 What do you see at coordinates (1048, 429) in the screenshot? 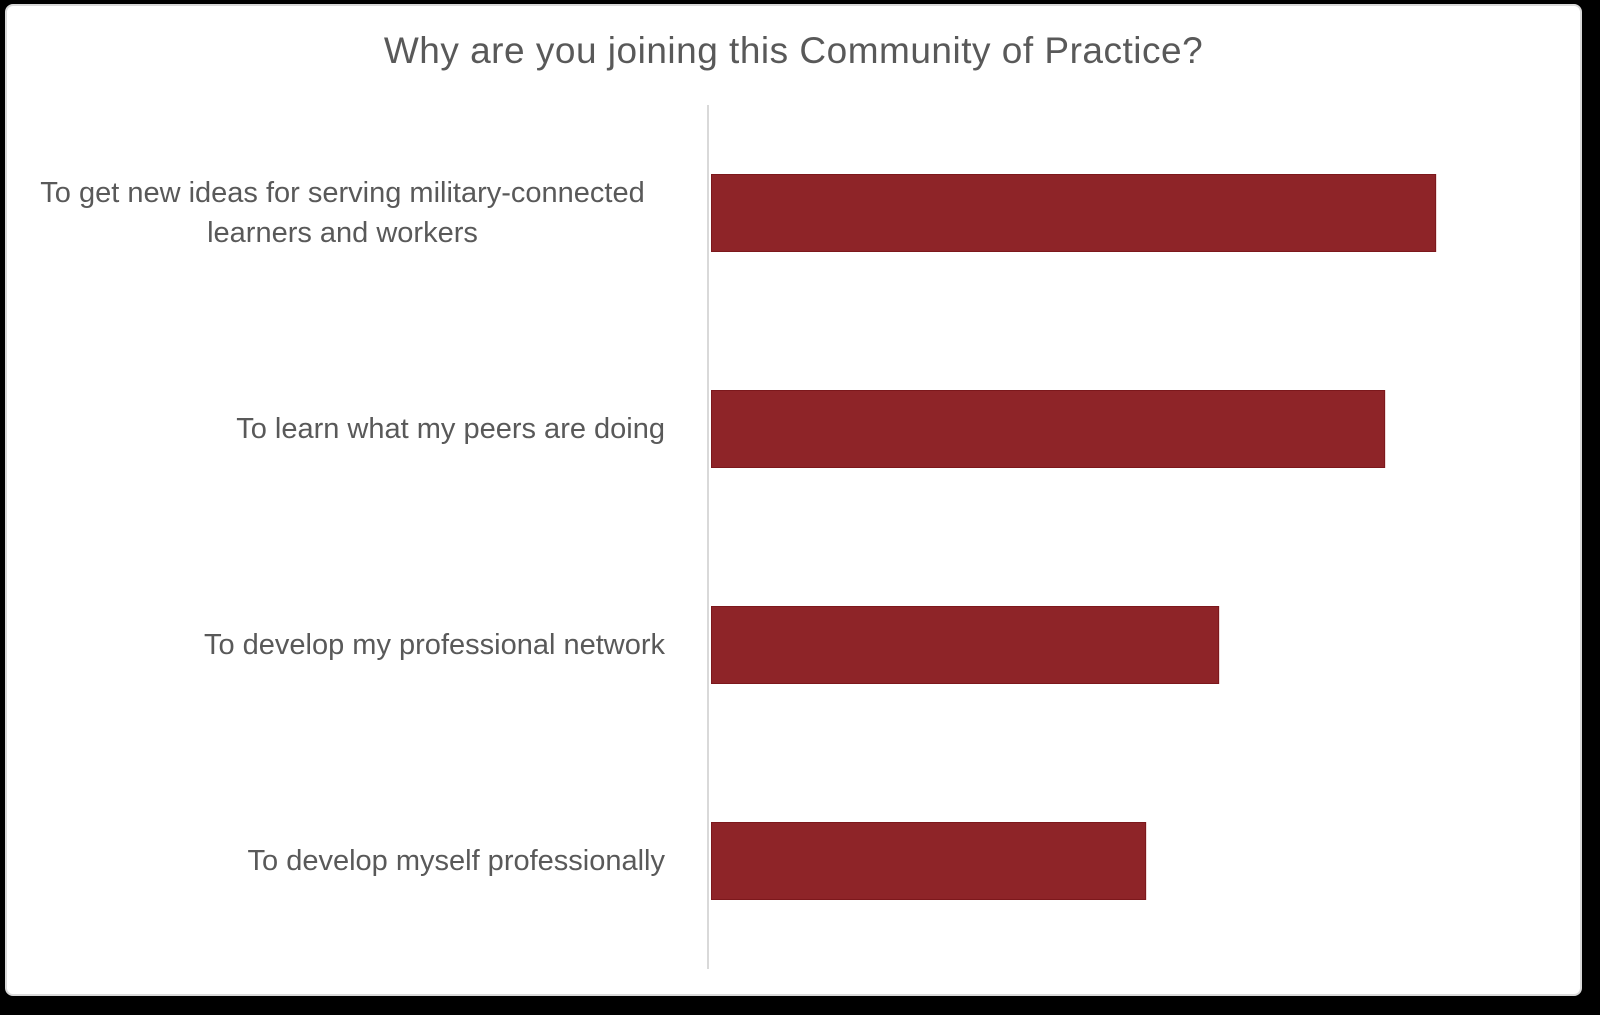
I see `bar-learn-peers` at bounding box center [1048, 429].